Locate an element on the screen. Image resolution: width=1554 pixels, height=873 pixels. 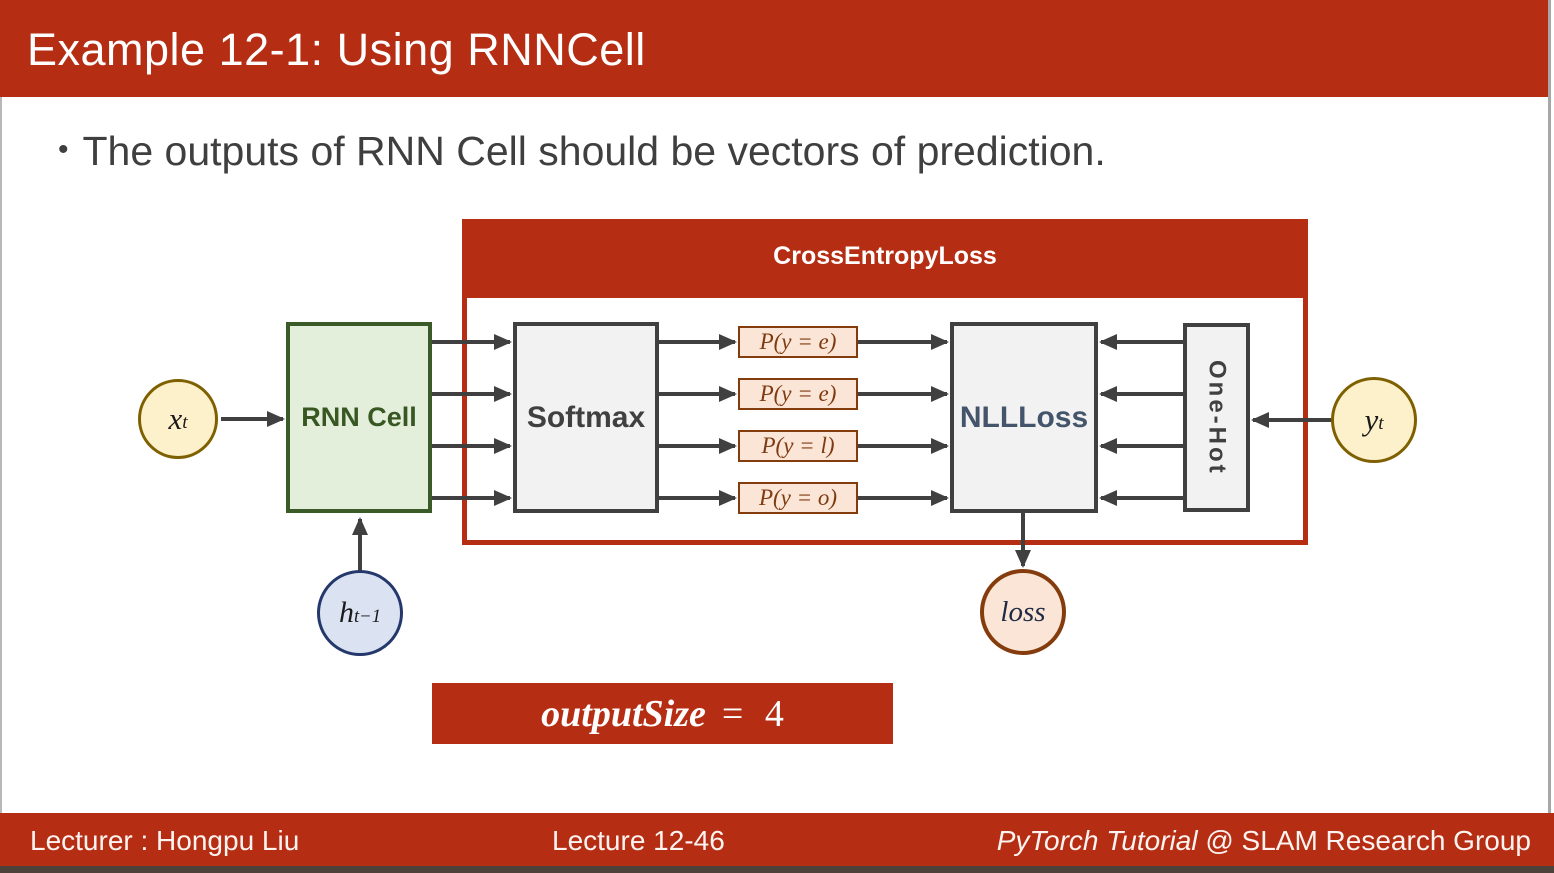
output-size-banner: outputSize = 4 is located at coordinates (662, 713).